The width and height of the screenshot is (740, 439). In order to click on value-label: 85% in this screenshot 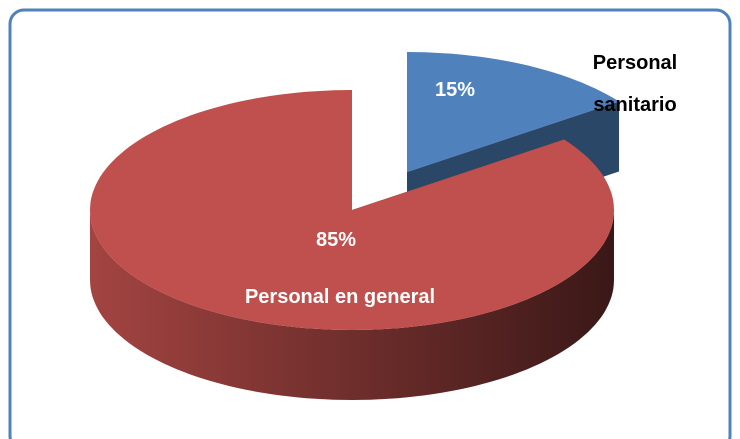, I will do `click(336, 240)`.